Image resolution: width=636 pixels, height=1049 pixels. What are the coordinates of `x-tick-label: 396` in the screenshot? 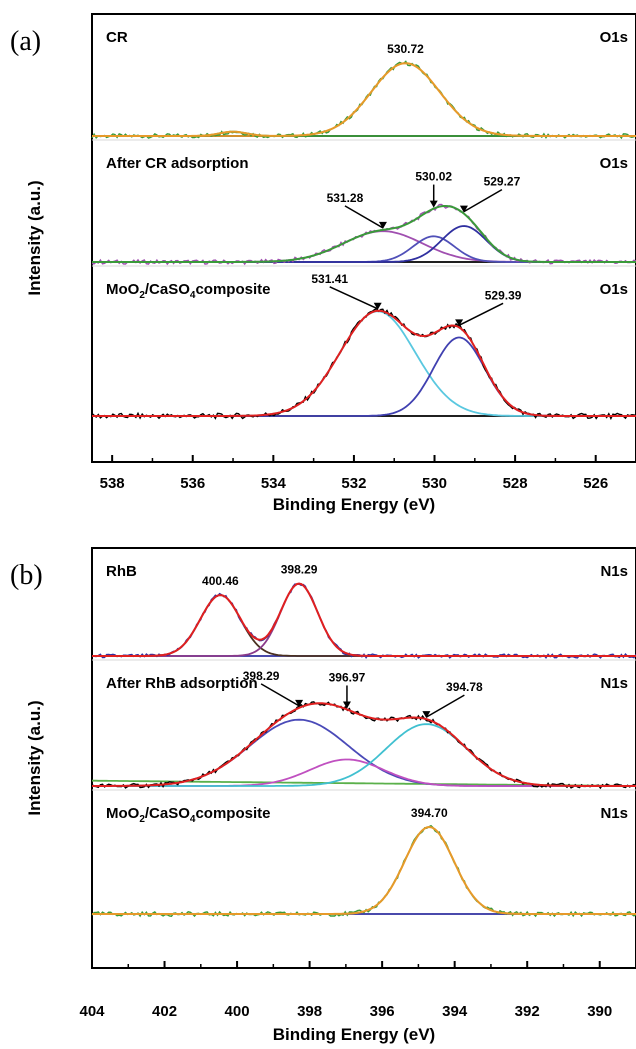 It's located at (382, 1011).